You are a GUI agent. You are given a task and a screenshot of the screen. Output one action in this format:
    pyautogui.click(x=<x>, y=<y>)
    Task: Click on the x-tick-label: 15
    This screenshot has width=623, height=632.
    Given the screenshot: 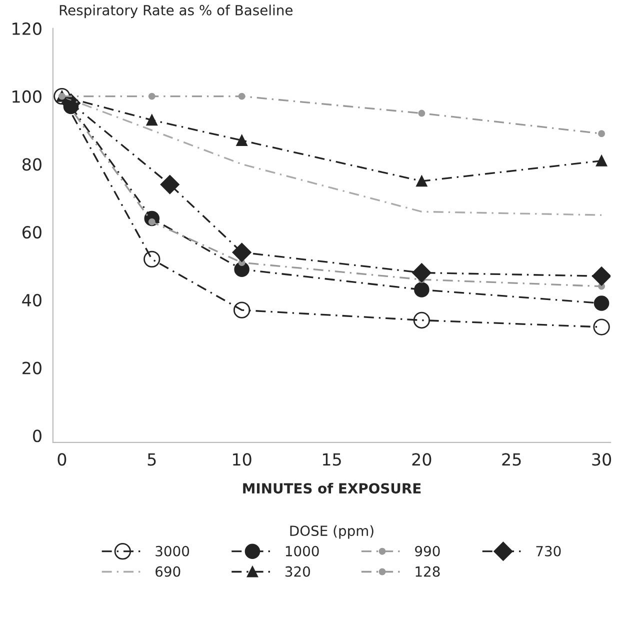 What is the action you would take?
    pyautogui.click(x=331, y=459)
    